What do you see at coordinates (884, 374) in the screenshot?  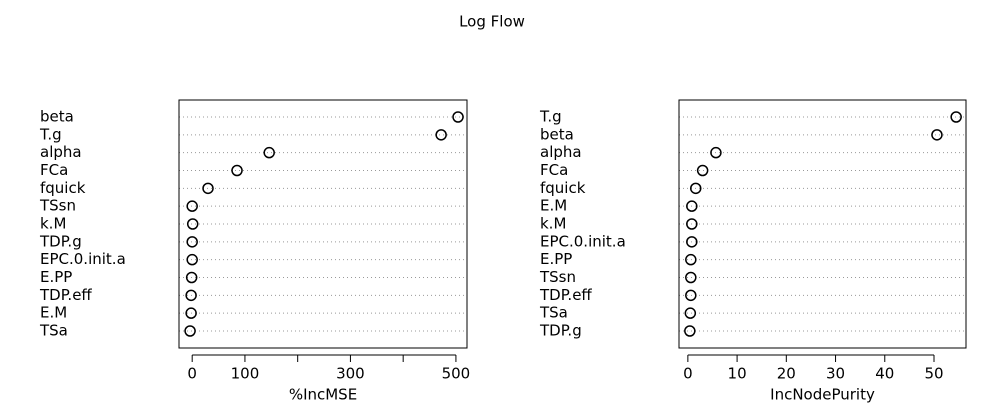 I see `x-tick-label: 40` at bounding box center [884, 374].